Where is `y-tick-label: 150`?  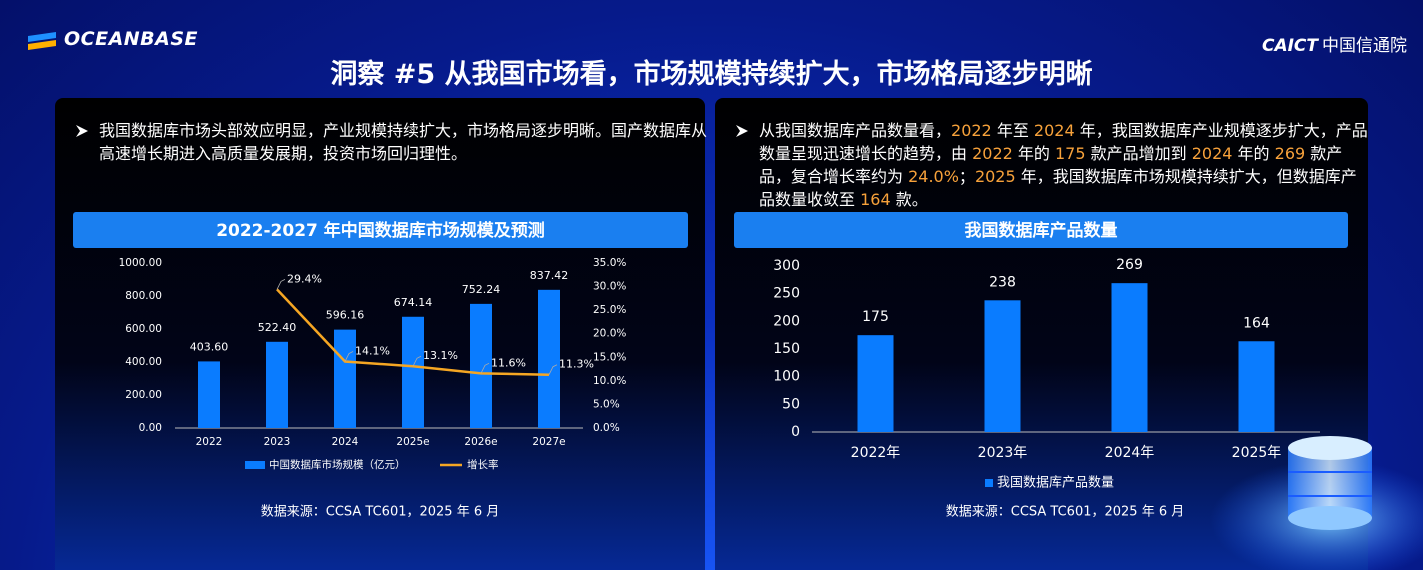 y-tick-label: 150 is located at coordinates (786, 349).